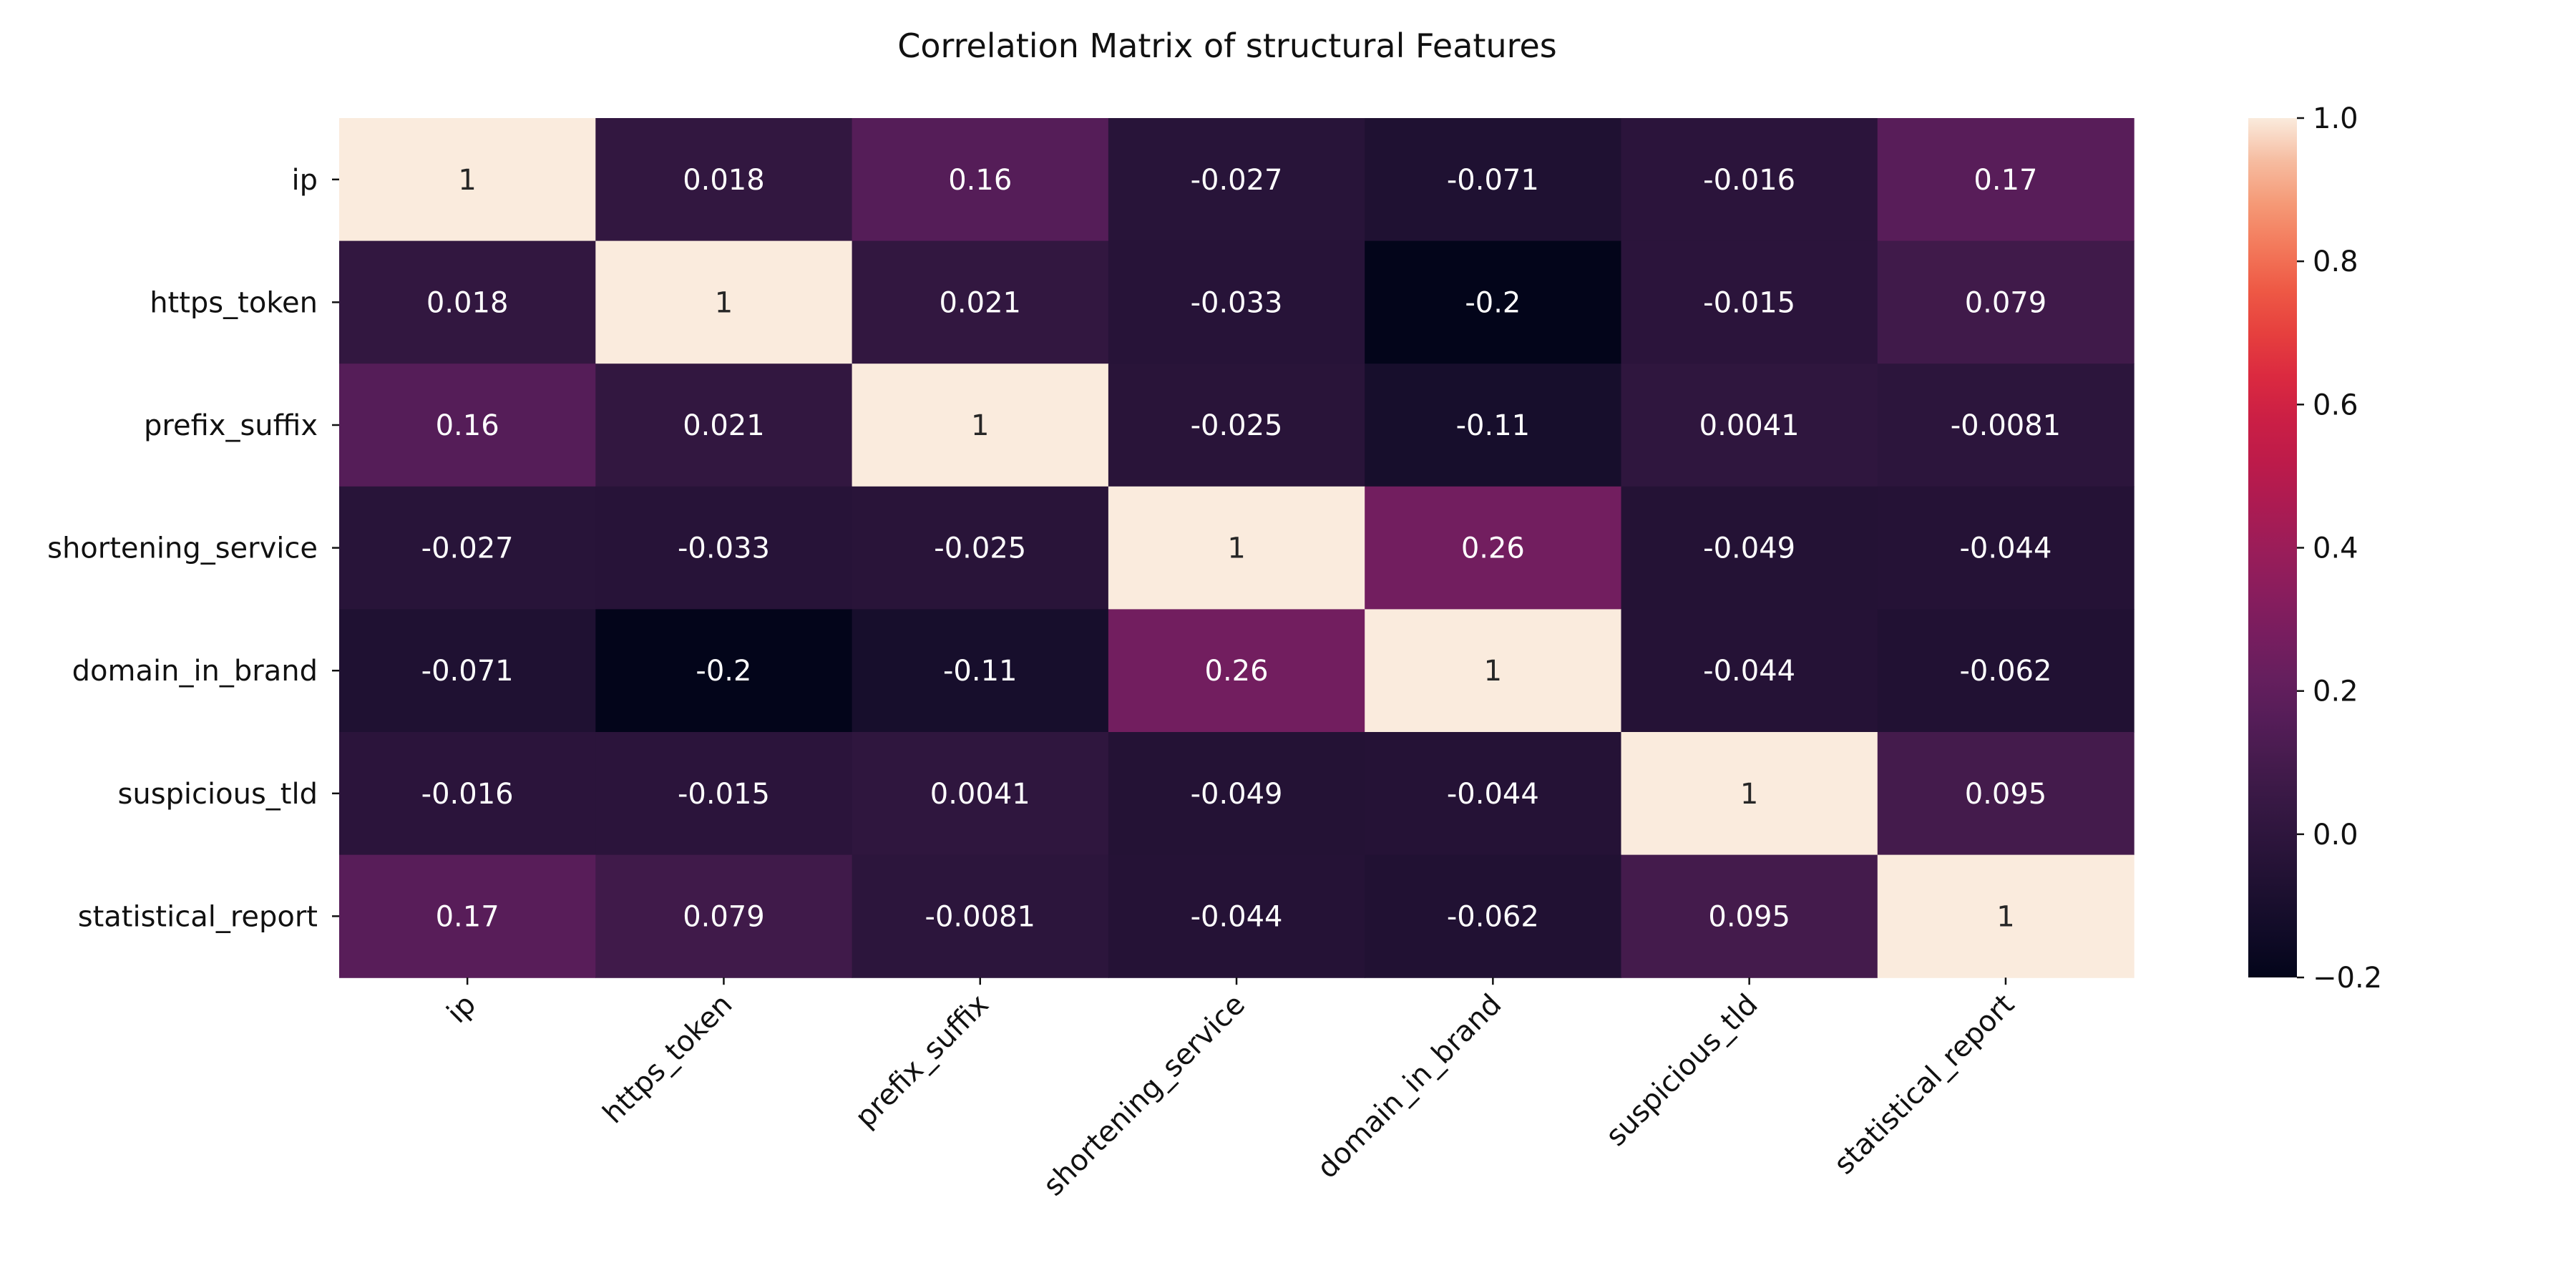 This screenshot has width=2576, height=1288. I want to click on cell-value-label: 0.17, so click(467, 916).